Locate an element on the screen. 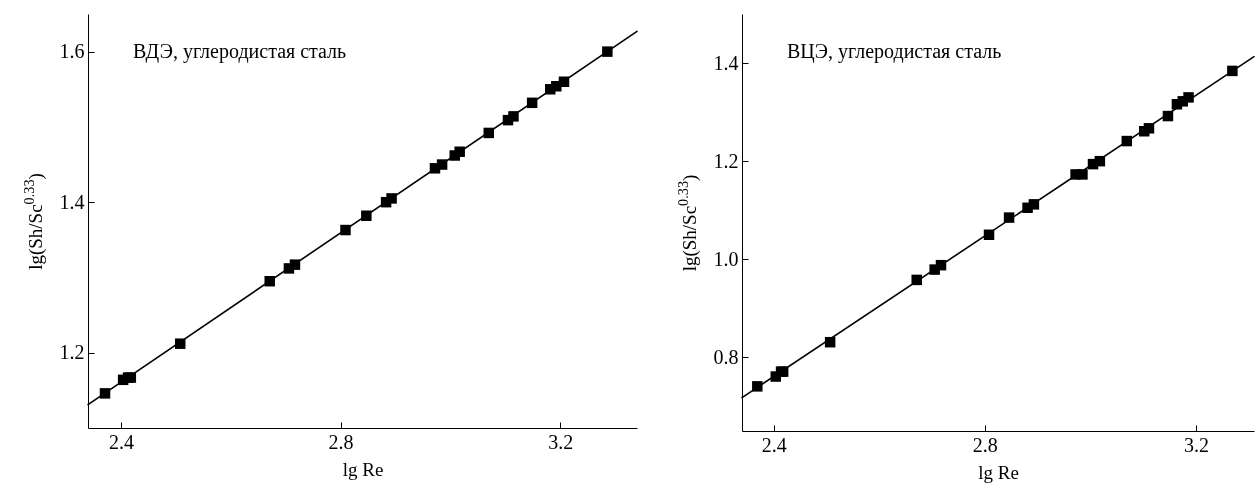 This screenshot has height=504, width=1256. y-tick-label: 1.6 is located at coordinates (72, 51).